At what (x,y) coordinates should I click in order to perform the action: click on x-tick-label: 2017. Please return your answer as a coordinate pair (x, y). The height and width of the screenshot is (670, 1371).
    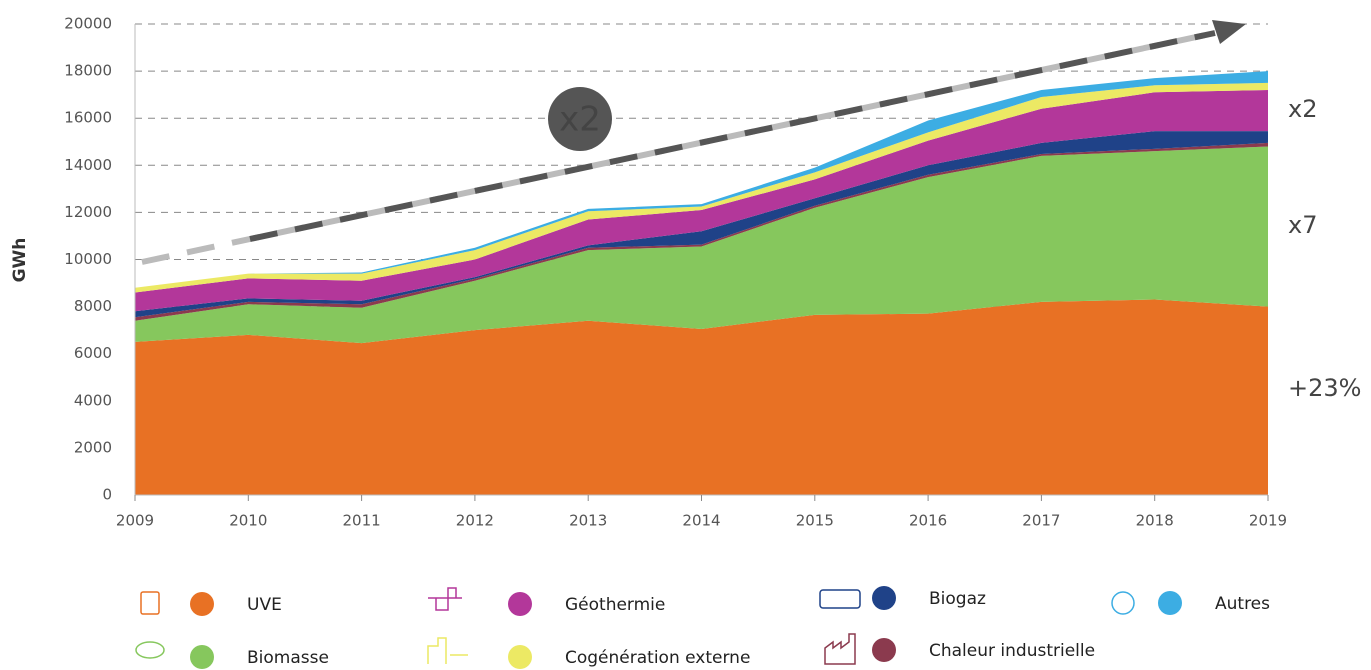
    Looking at the image, I should click on (1041, 521).